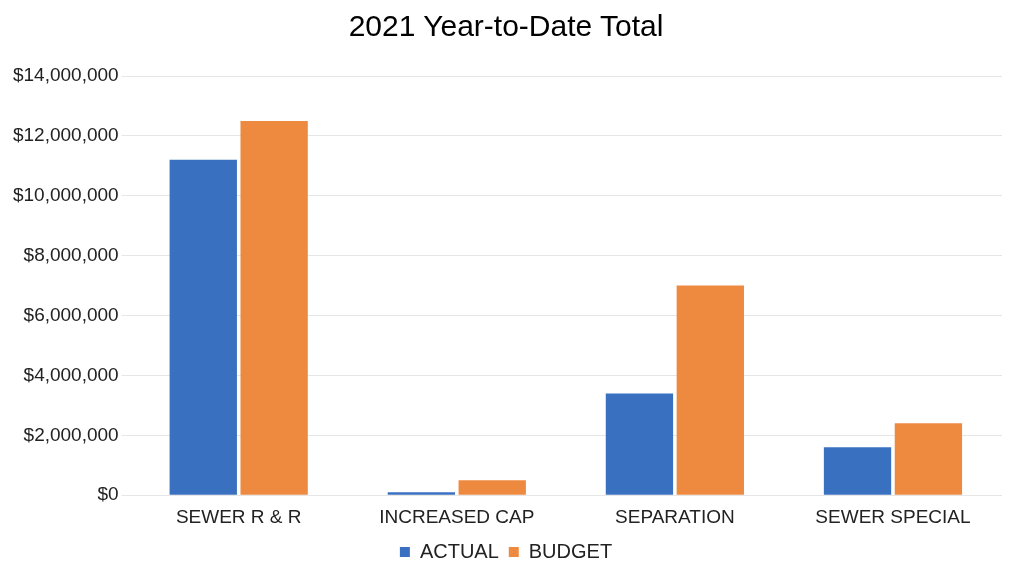 The height and width of the screenshot is (582, 1032). I want to click on y-tick-label: $2,000,000, so click(71, 434).